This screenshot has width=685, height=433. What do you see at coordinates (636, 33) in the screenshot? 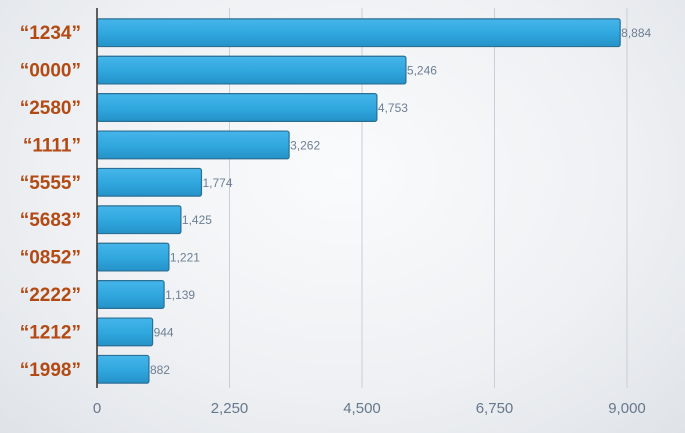
I see `value-label-0: 8,884` at bounding box center [636, 33].